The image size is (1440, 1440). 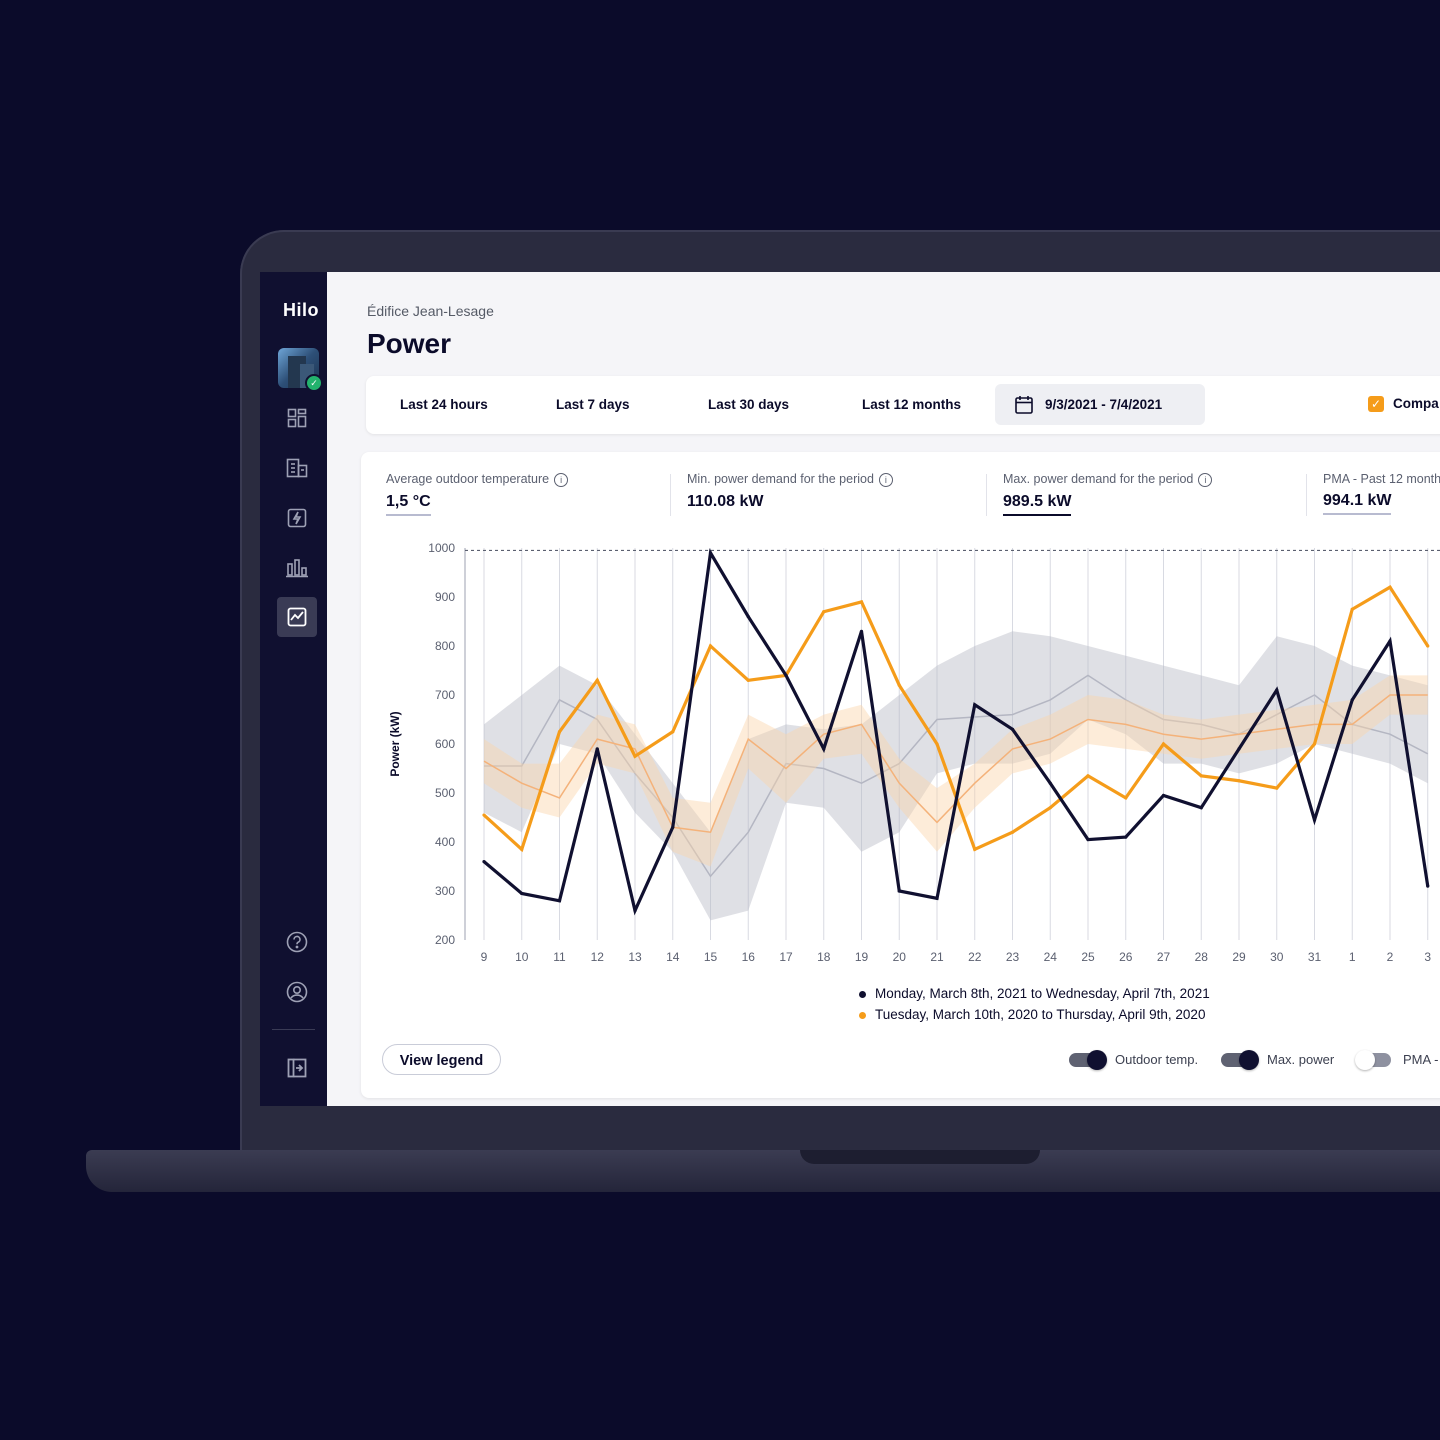 What do you see at coordinates (1381, 479) in the screenshot?
I see `stat-label: PMA - Past 12 month` at bounding box center [1381, 479].